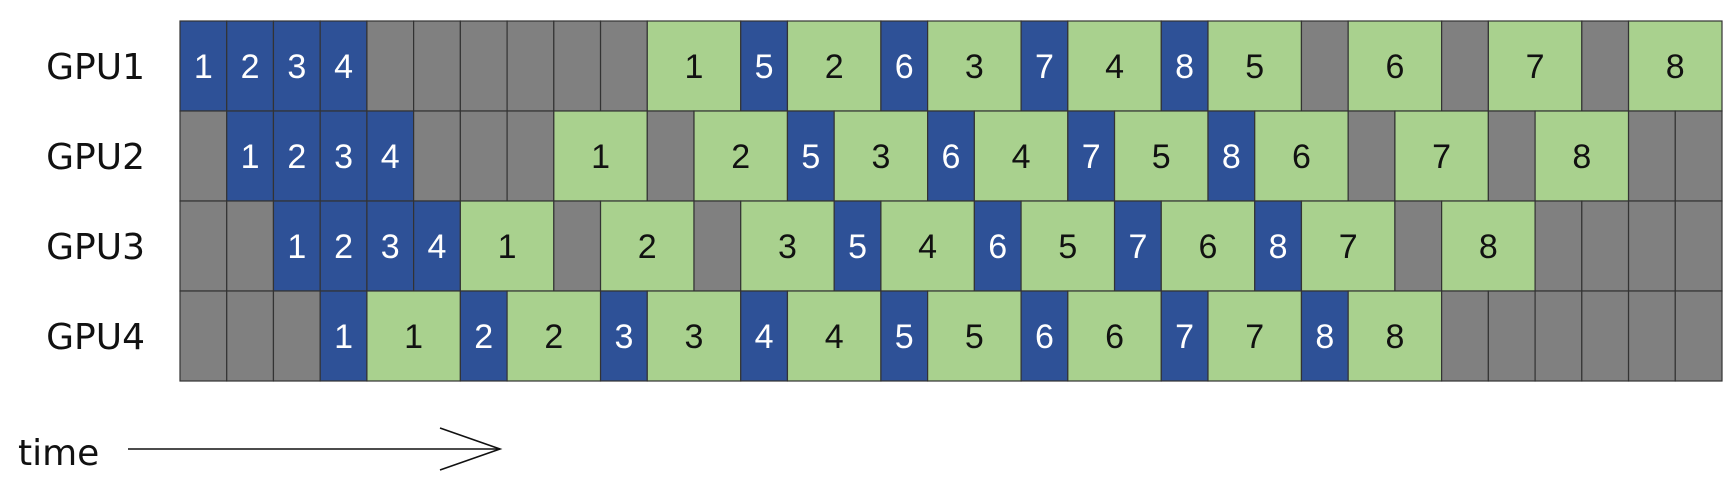 The width and height of the screenshot is (1735, 495). Describe the element at coordinates (58, 453) in the screenshot. I see `time-label: time` at that location.